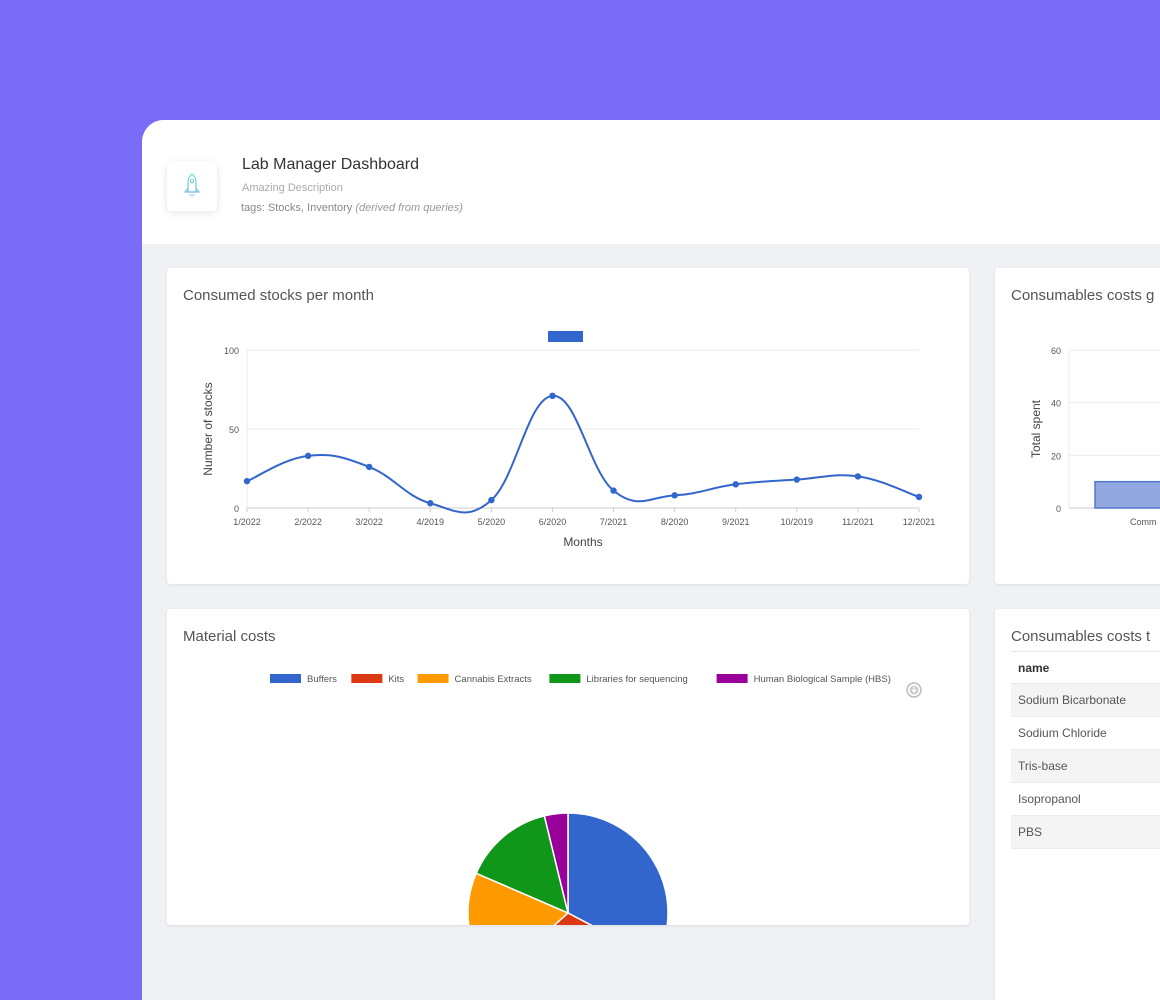 The image size is (1160, 1000). Describe the element at coordinates (1085, 832) in the screenshot. I see `table-row: PBS` at that location.